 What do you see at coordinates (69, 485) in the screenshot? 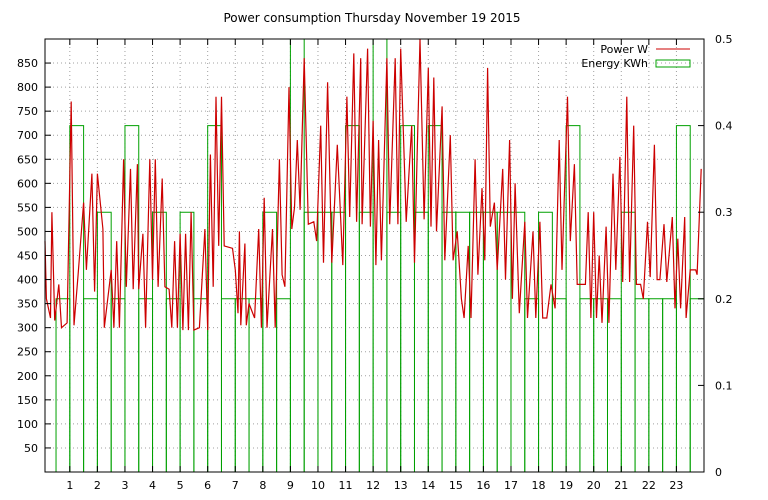
I see `x-tick-label: 1` at bounding box center [69, 485].